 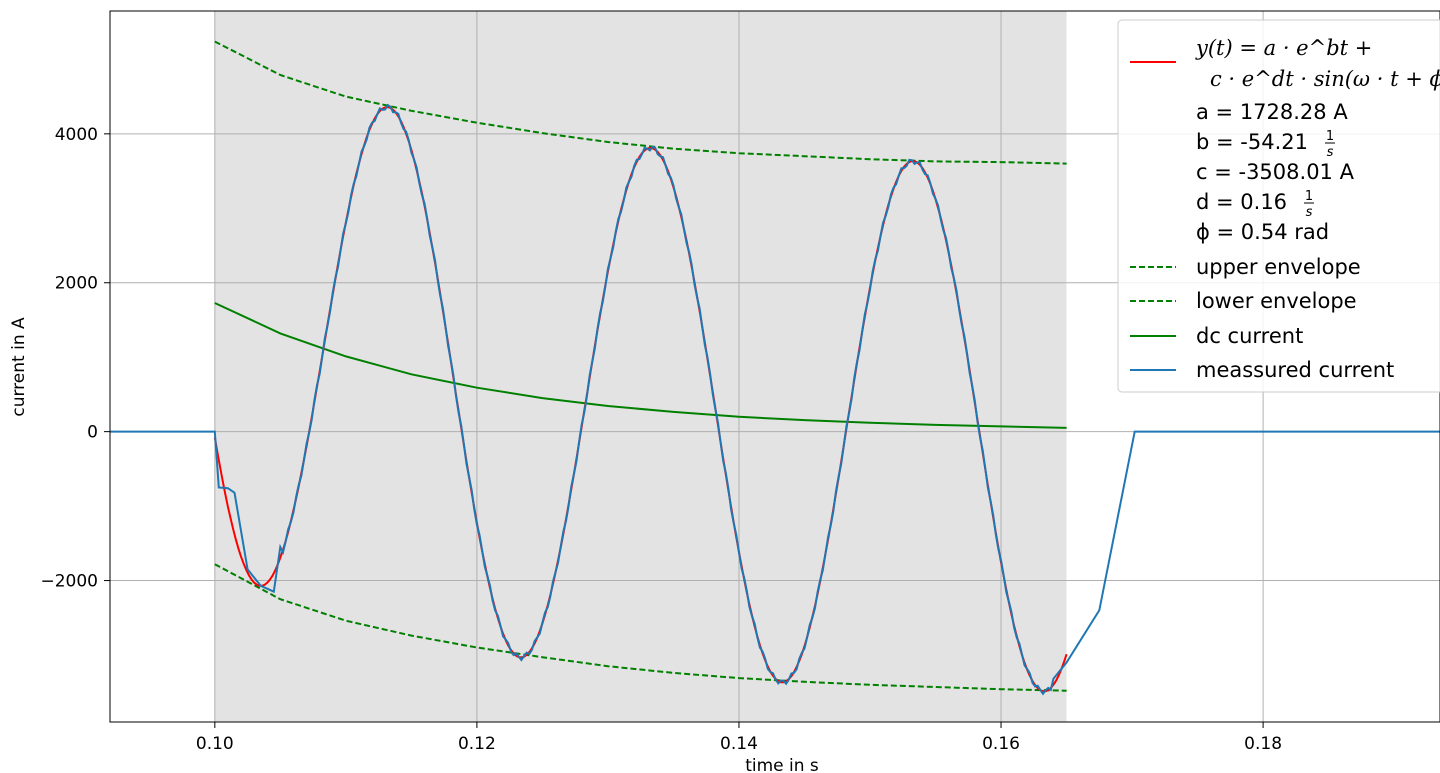 I want to click on legend-param-d: d = 0.16, so click(x=1241, y=202).